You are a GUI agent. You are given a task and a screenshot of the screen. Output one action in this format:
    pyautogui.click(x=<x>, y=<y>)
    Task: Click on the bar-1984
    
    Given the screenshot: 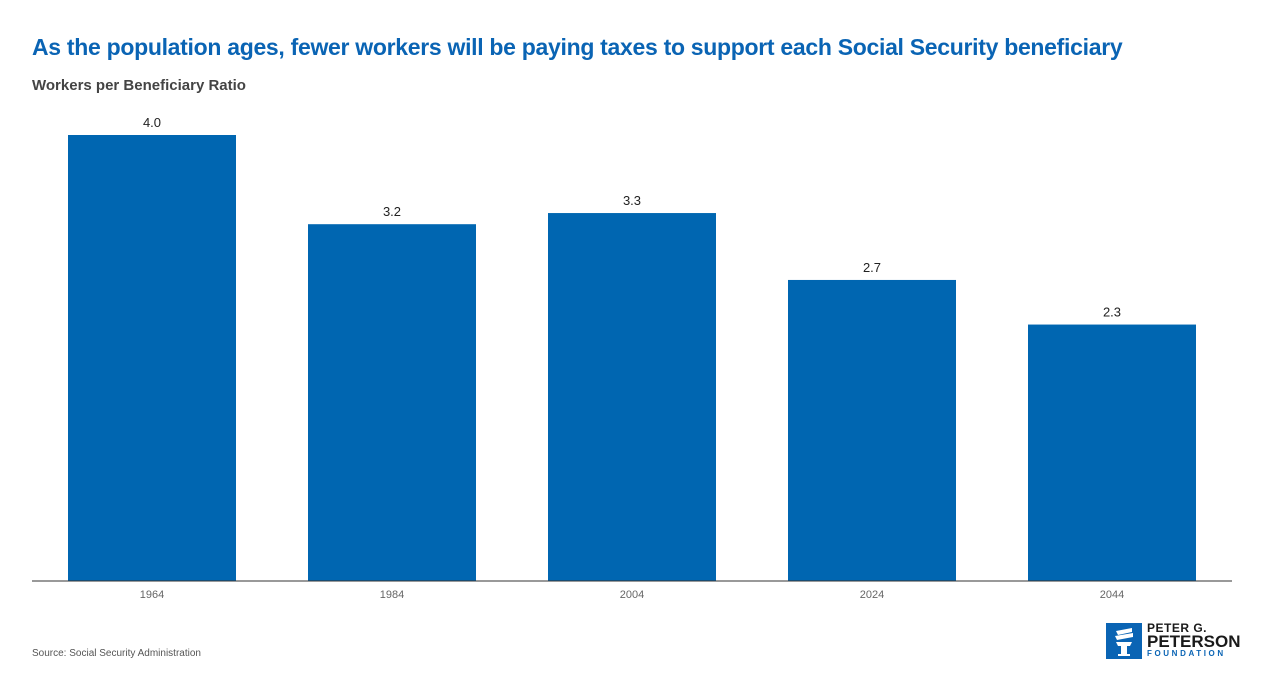 What is the action you would take?
    pyautogui.click(x=392, y=402)
    